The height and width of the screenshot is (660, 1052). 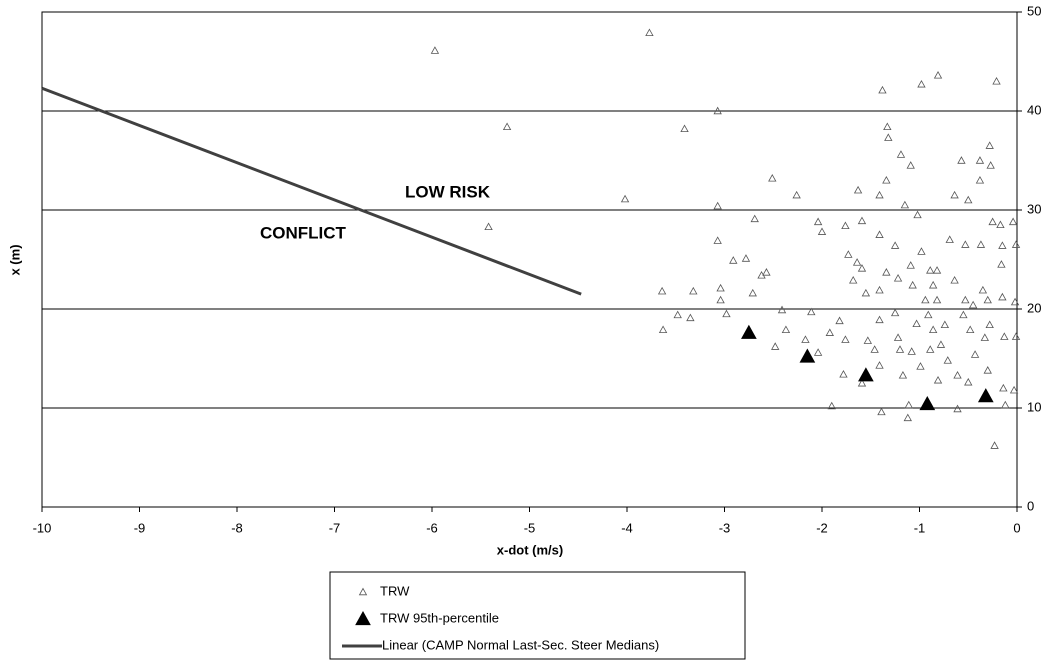 I want to click on y-axis-label: x (m), so click(x=14, y=259).